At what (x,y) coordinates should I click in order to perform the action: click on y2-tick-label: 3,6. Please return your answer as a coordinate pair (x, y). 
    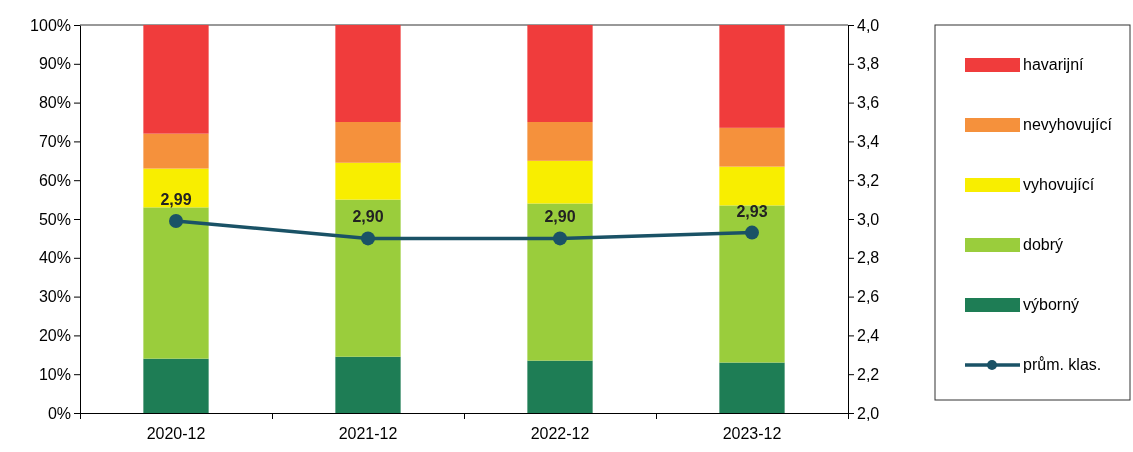
    Looking at the image, I should click on (868, 103).